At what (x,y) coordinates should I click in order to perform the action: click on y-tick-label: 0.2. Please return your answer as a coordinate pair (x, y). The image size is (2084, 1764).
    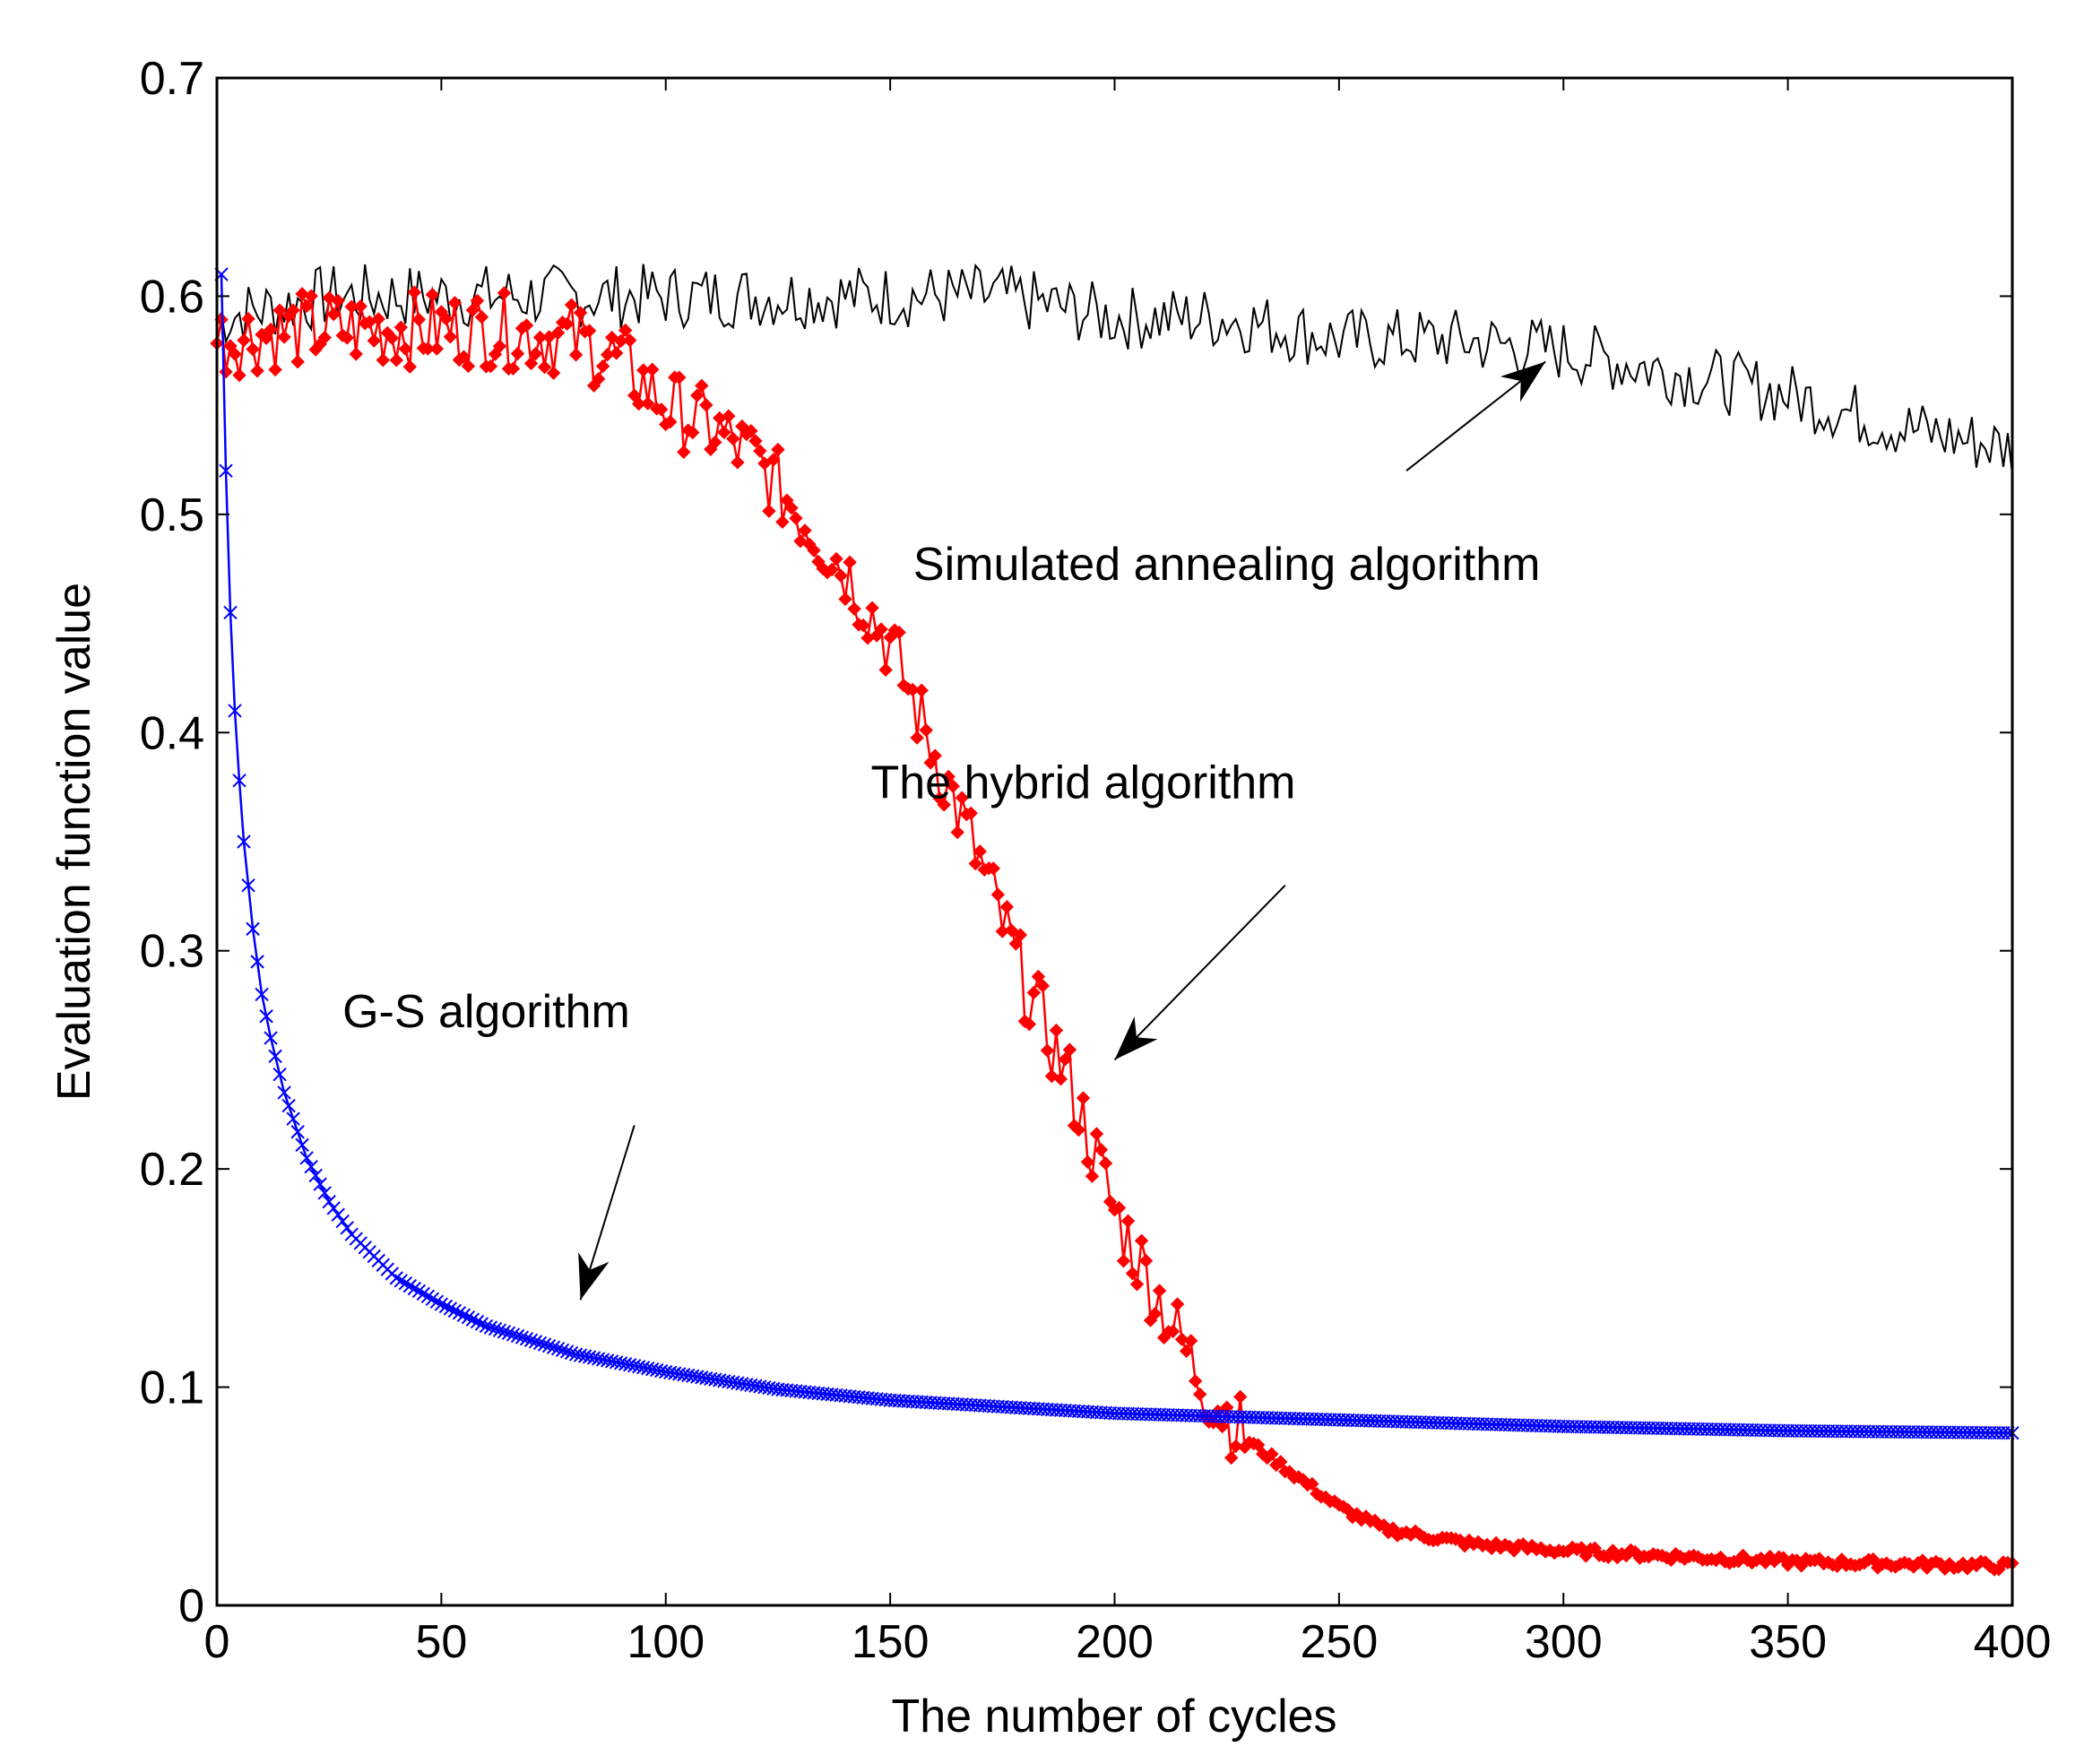
    Looking at the image, I should click on (172, 1170).